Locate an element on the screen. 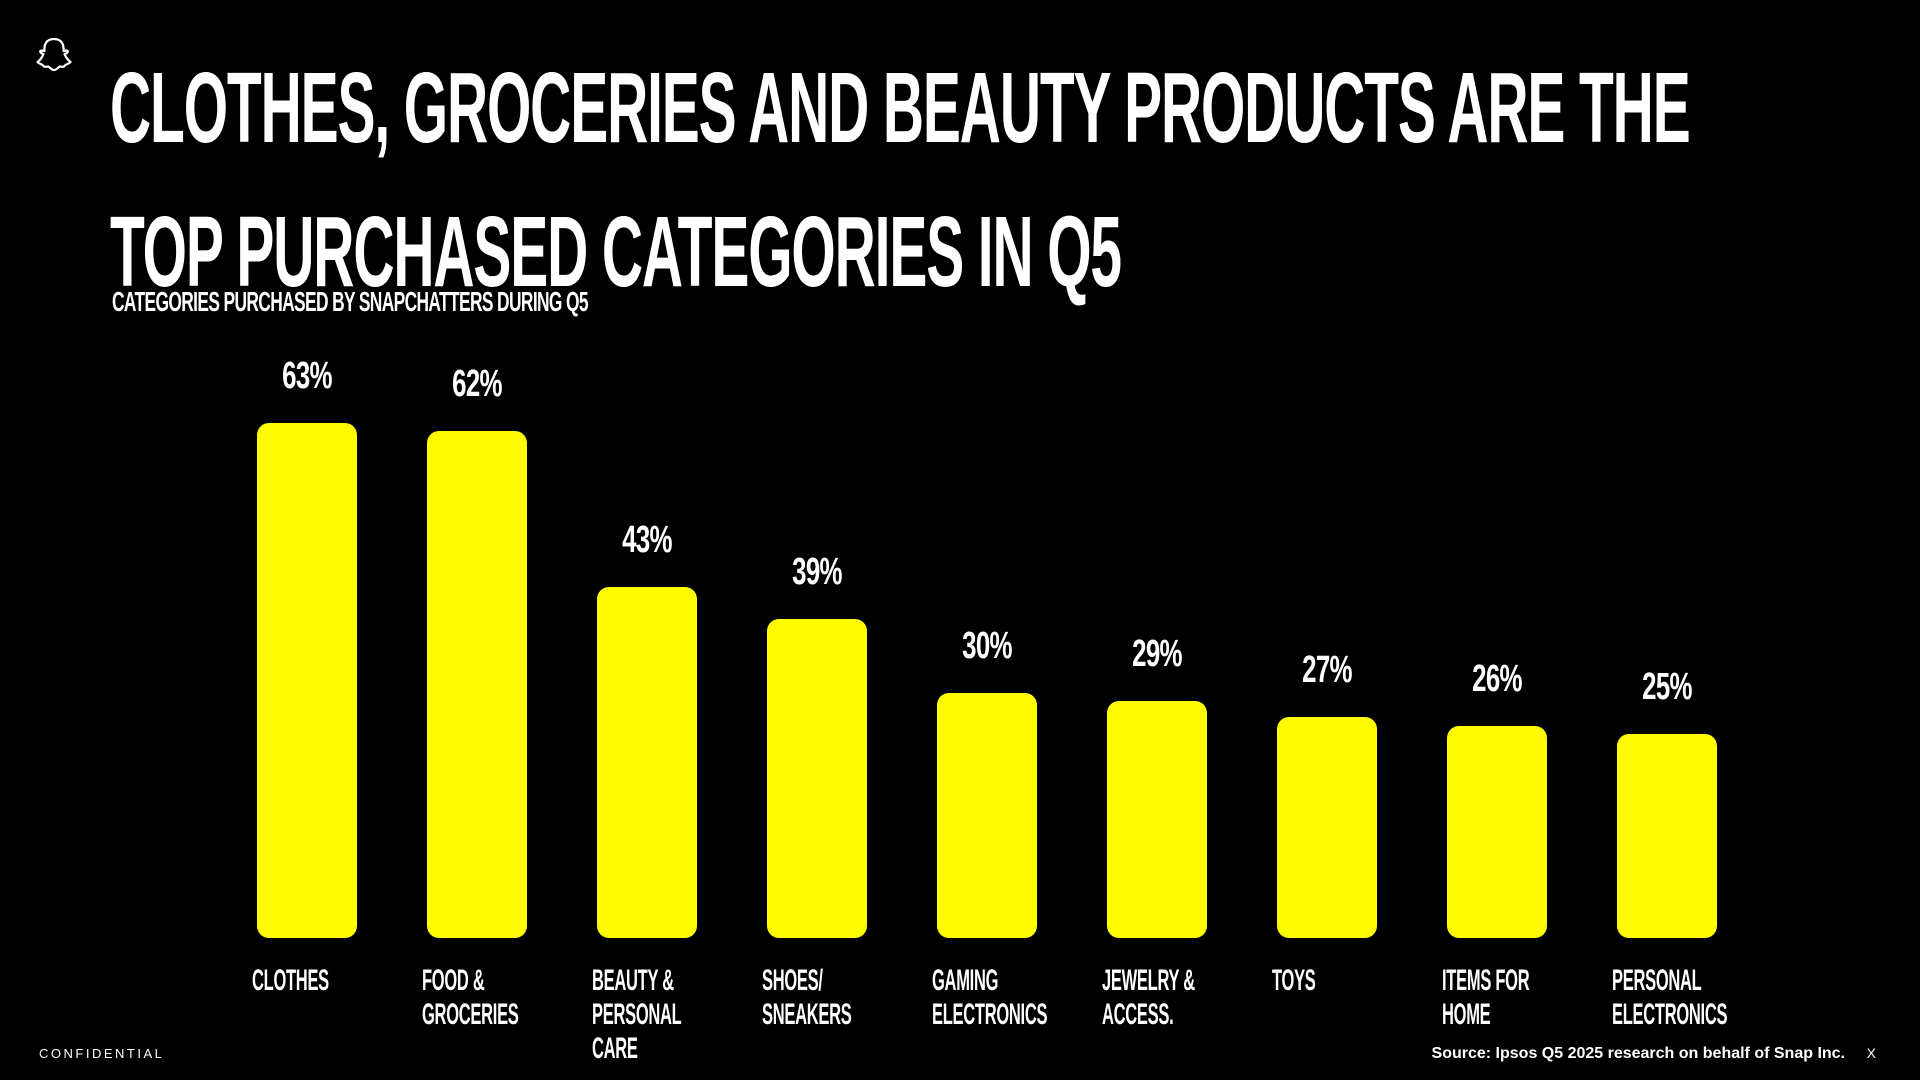  x-tick-label: JEWELRY & ACCESS. is located at coordinates (1148, 997).